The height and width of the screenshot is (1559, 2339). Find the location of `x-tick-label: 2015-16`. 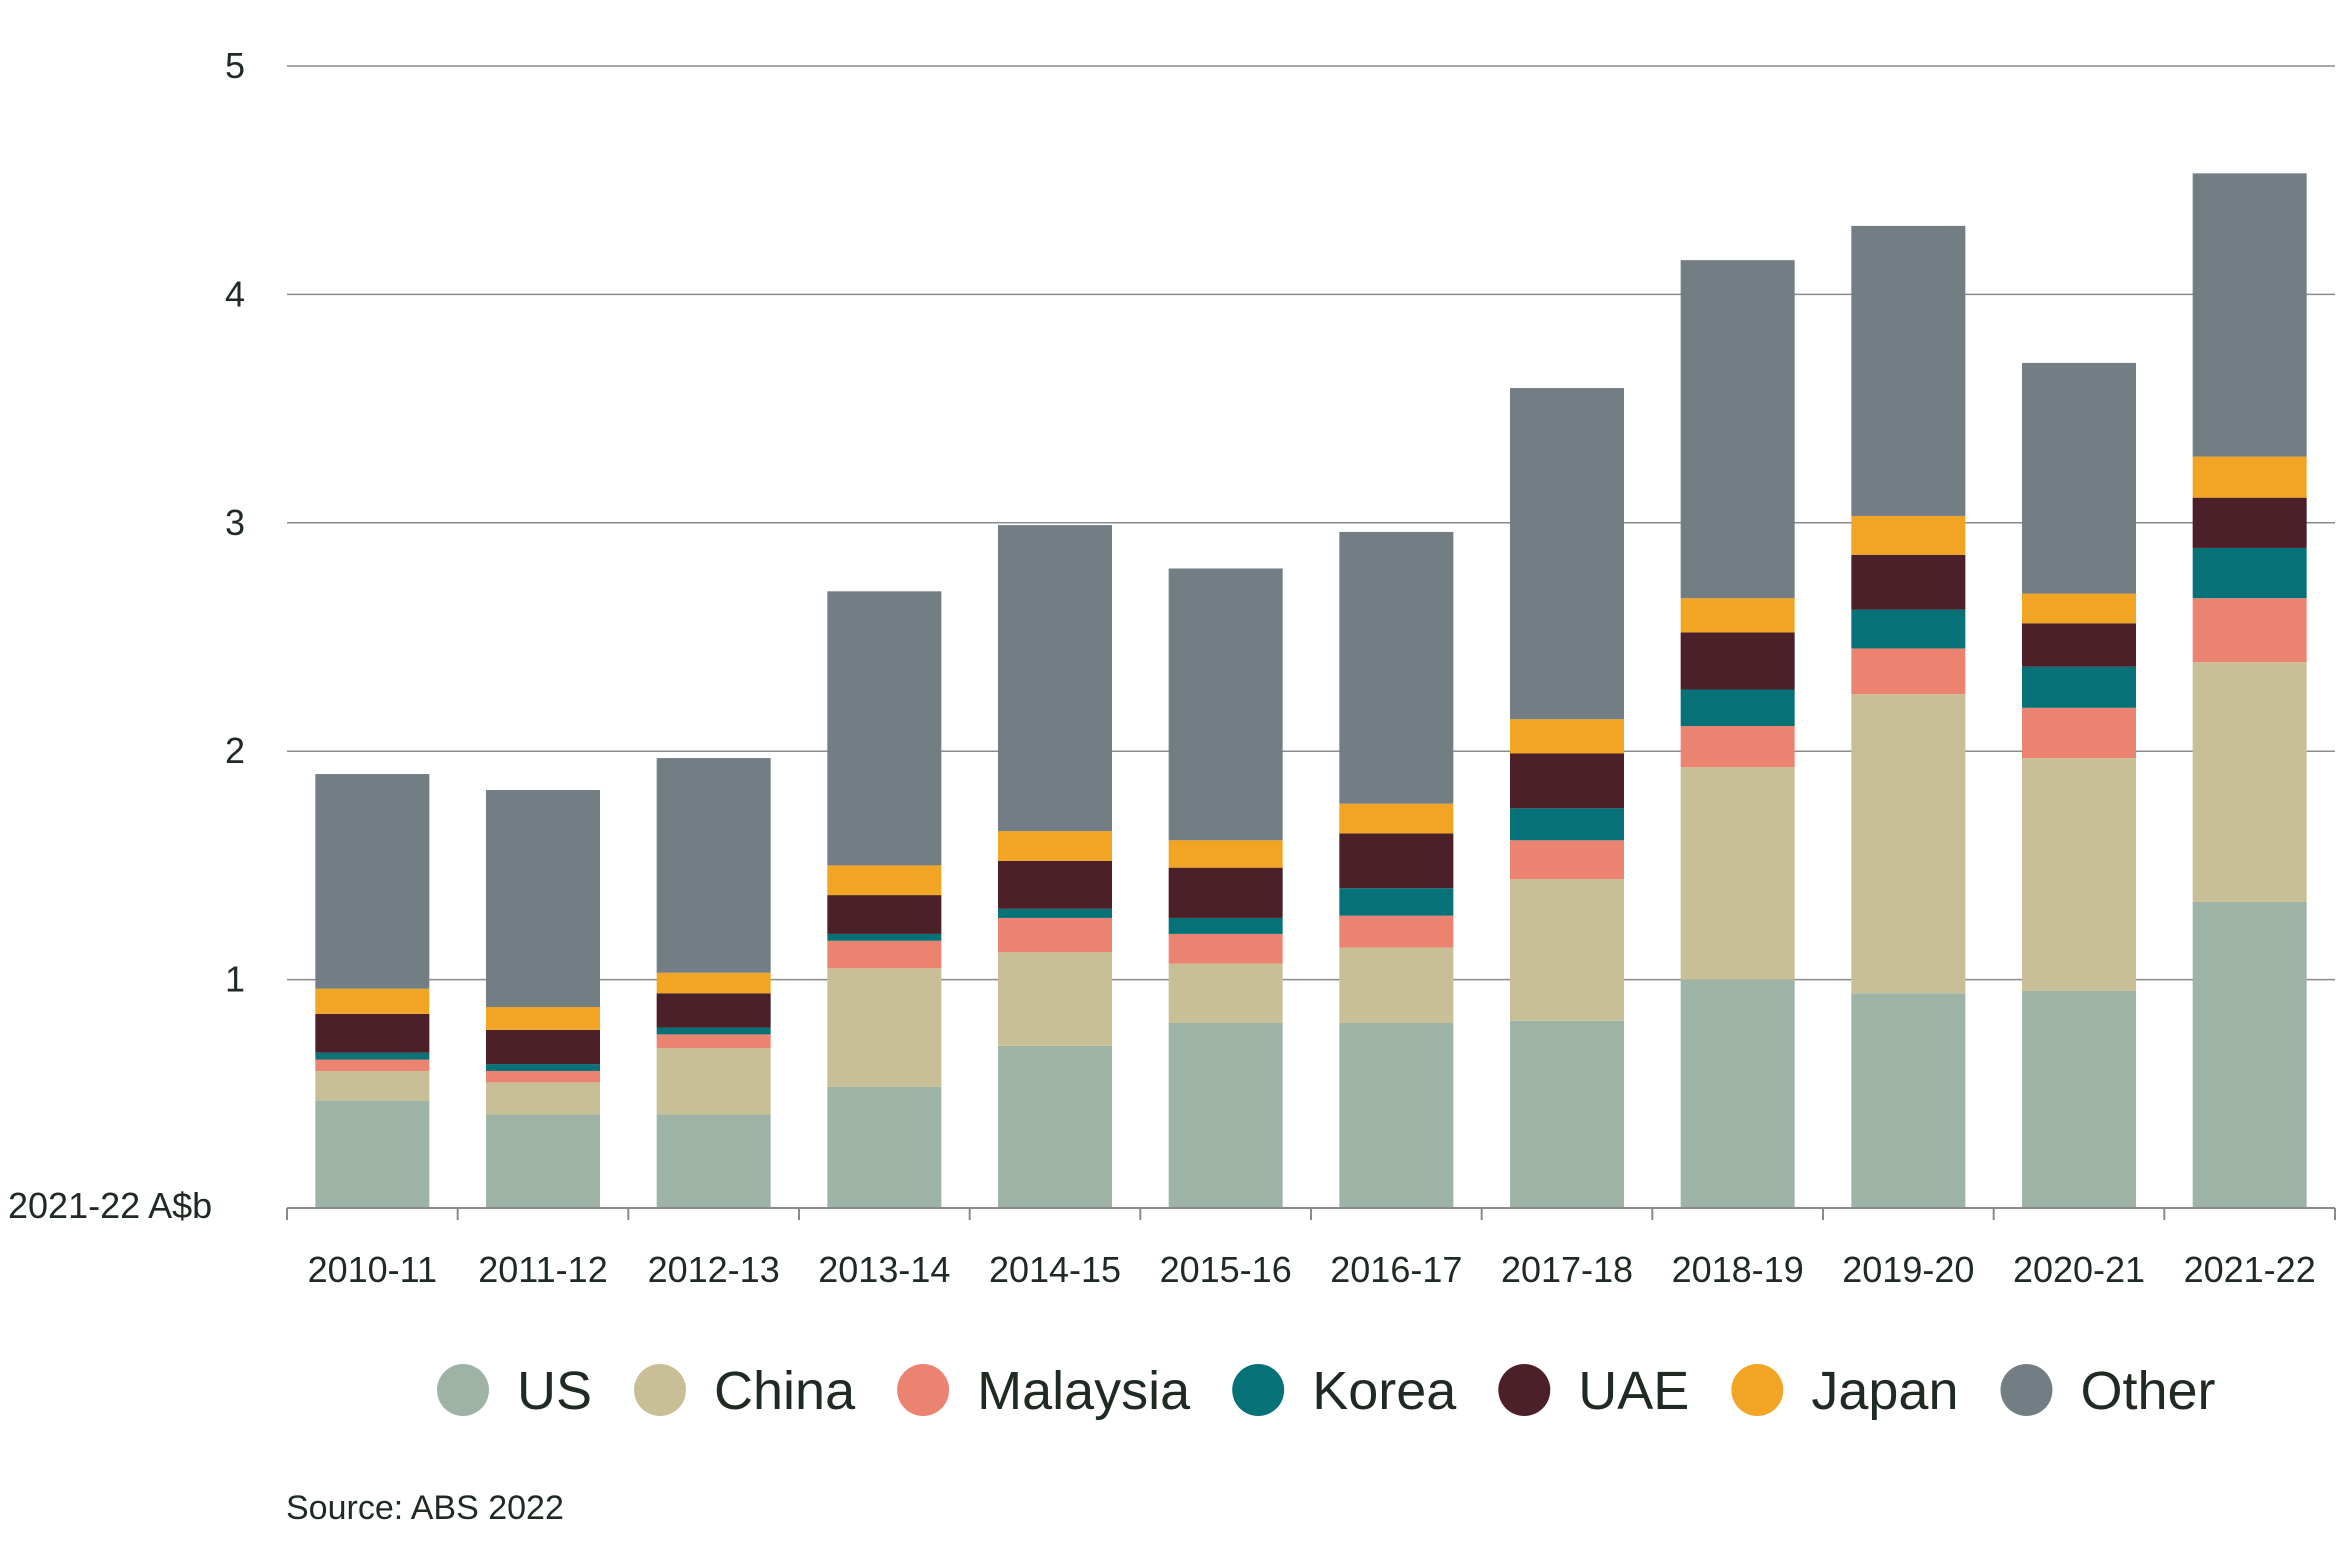

x-tick-label: 2015-16 is located at coordinates (1226, 1269).